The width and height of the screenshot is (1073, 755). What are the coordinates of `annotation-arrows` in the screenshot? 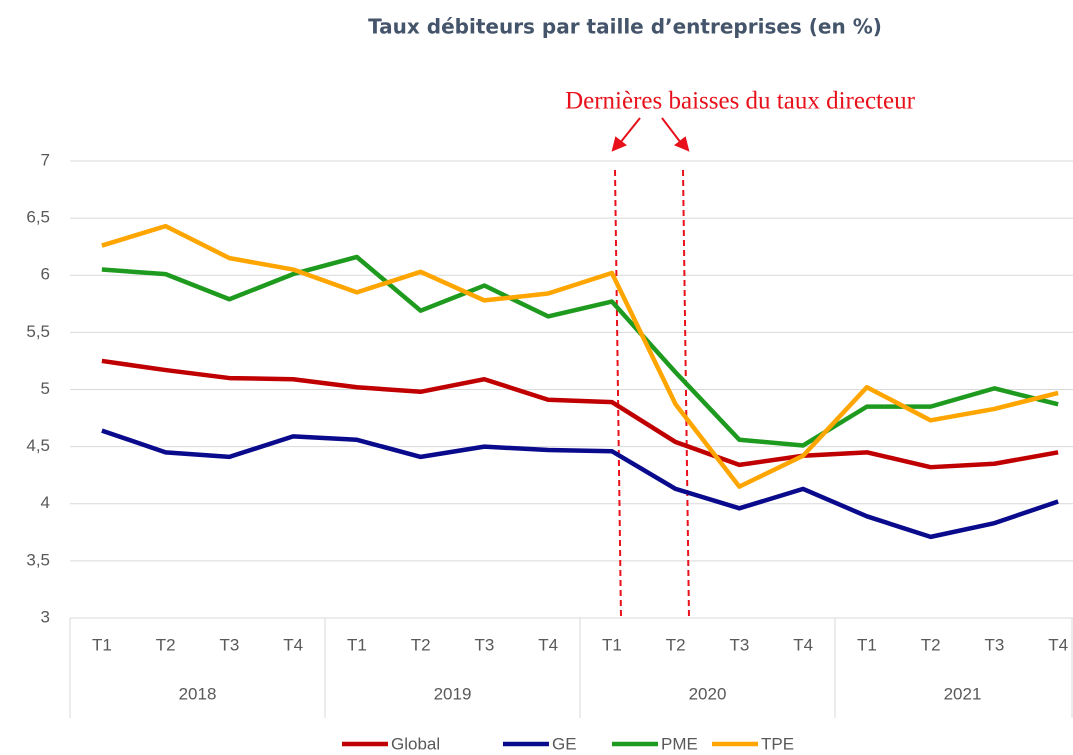 It's located at (650, 134).